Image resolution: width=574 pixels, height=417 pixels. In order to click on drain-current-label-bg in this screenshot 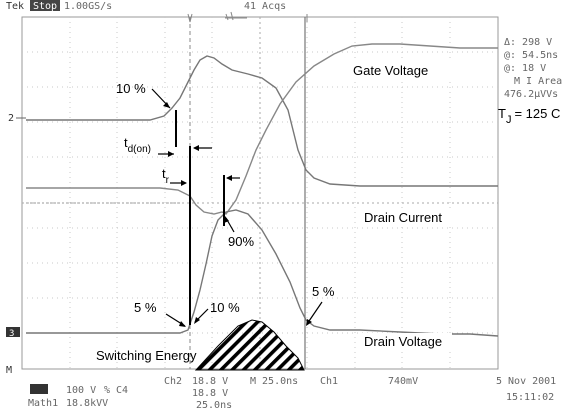, I will do `click(405, 217)`.